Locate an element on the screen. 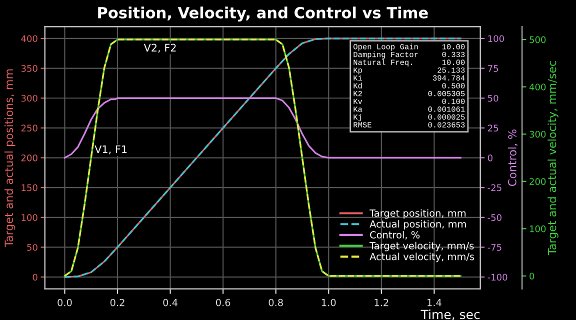 The height and width of the screenshot is (320, 576). y3-axis-title: Target and actual velocity, mm/sec is located at coordinates (553, 158).